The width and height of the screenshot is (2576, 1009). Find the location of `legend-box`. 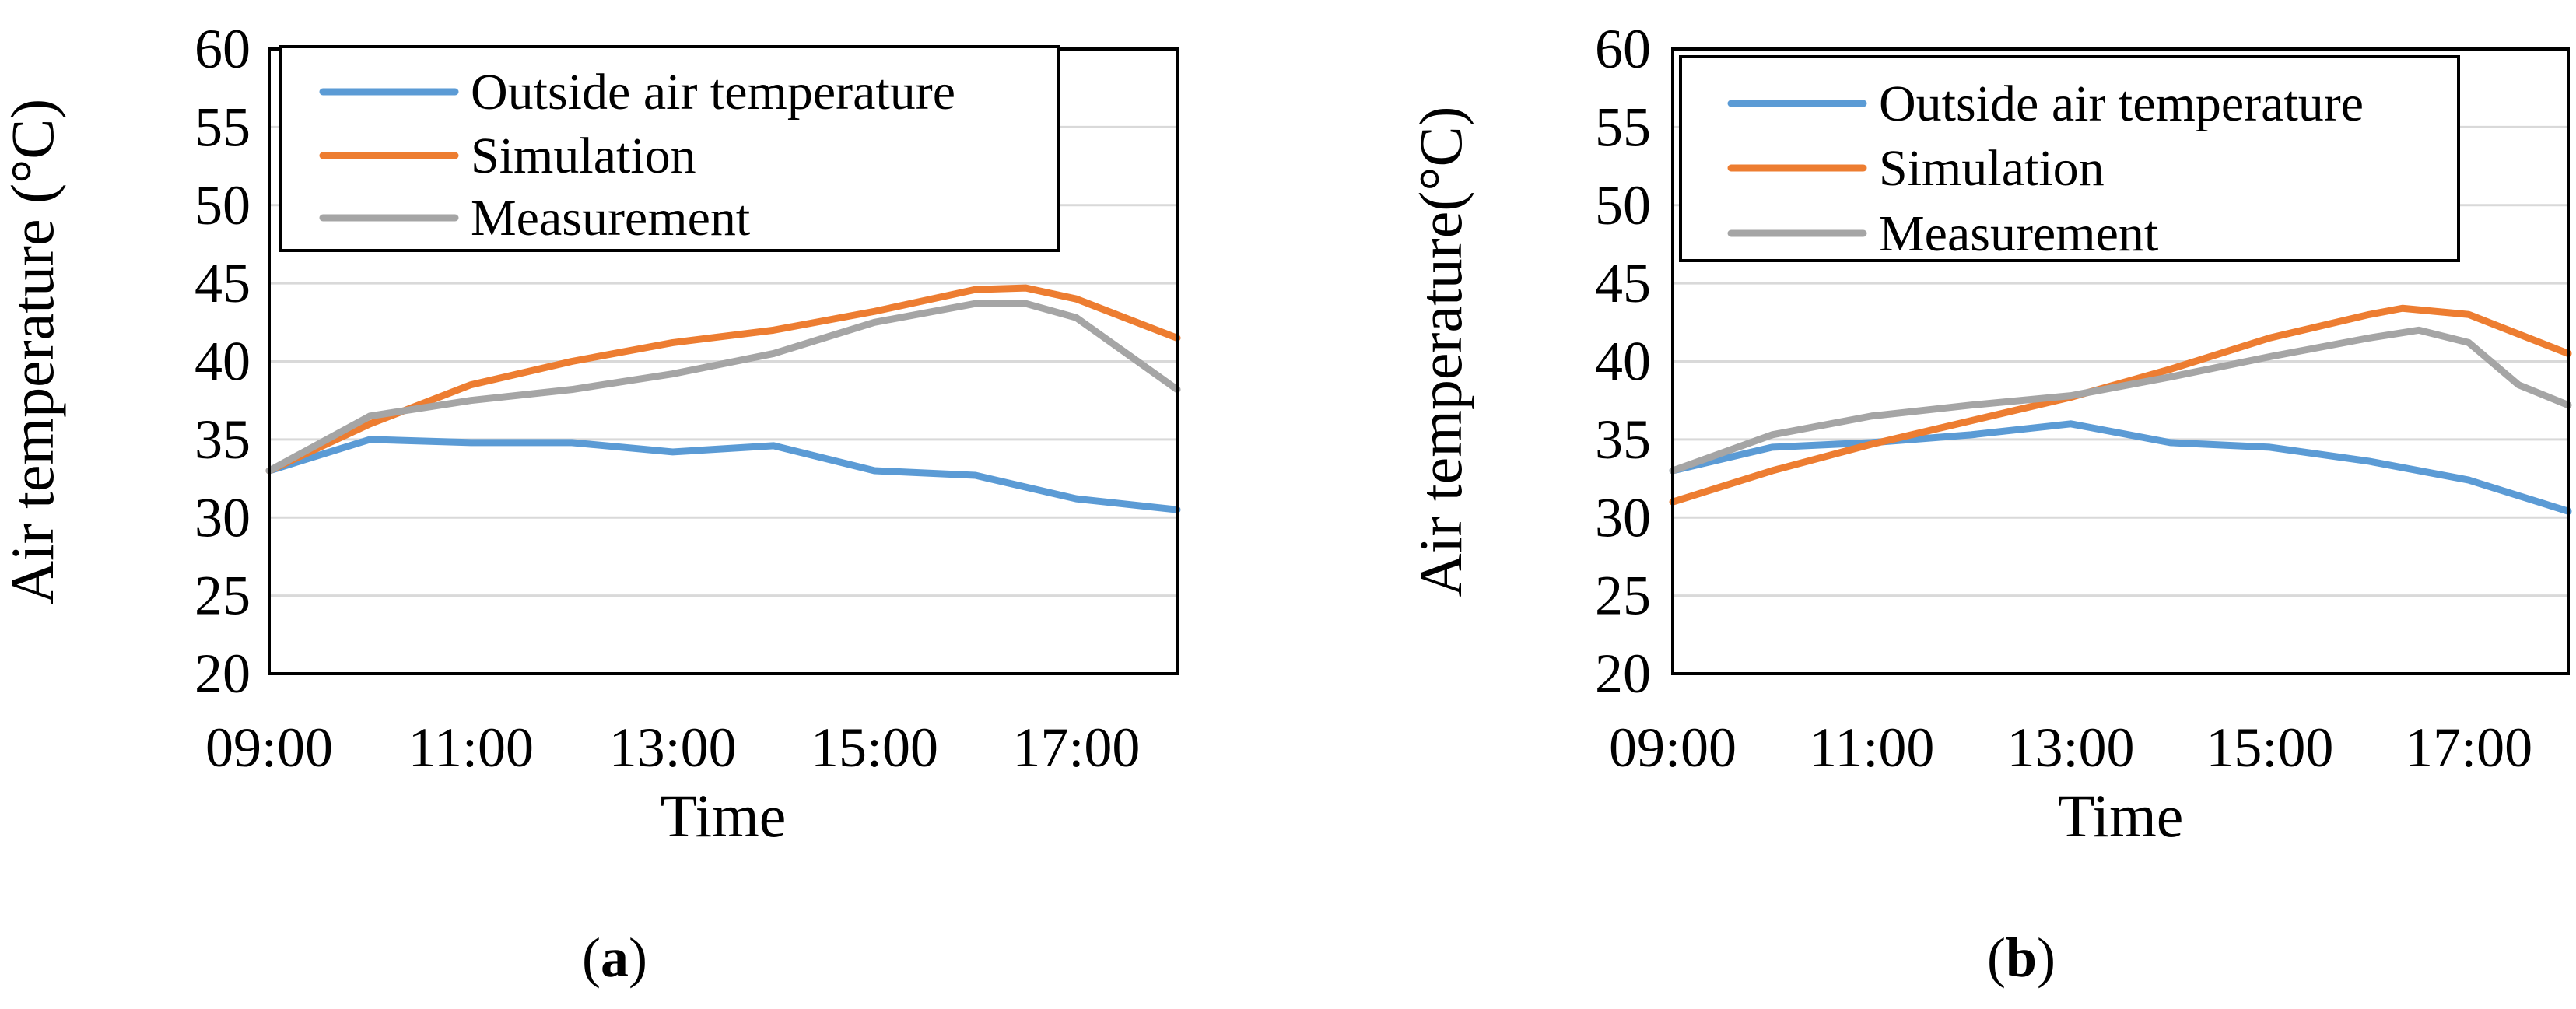

legend-box is located at coordinates (2069, 158).